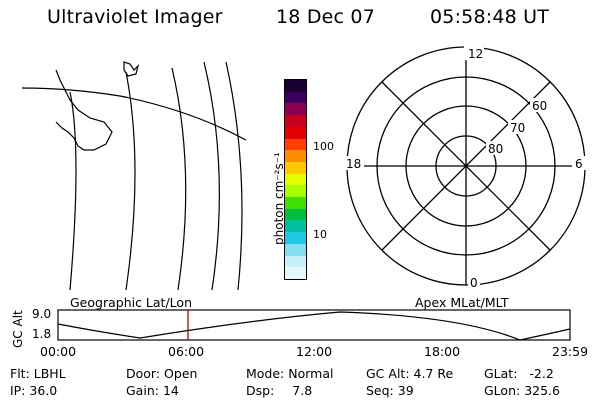 This screenshot has width=600, height=400. I want to click on y-axis-label: GC Alt, so click(18, 329).